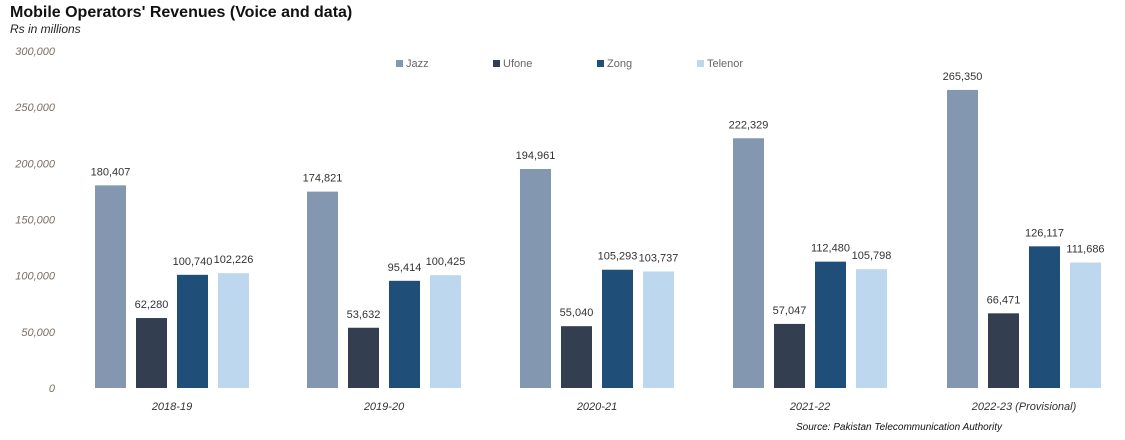 The image size is (1125, 440). Describe the element at coordinates (405, 268) in the screenshot. I see `data-label: 95,414` at that location.